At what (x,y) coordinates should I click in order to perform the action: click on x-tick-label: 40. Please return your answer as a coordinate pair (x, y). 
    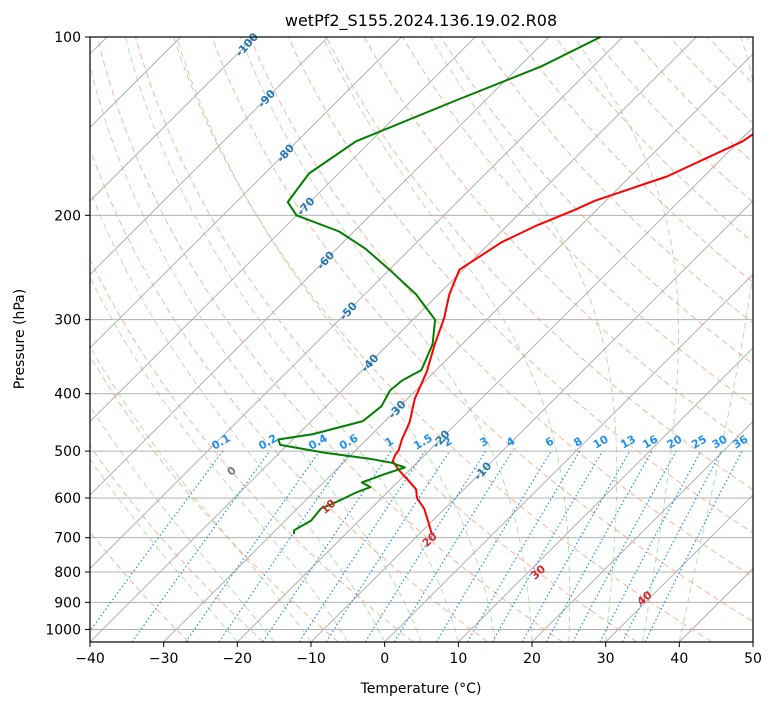
    Looking at the image, I should click on (679, 659).